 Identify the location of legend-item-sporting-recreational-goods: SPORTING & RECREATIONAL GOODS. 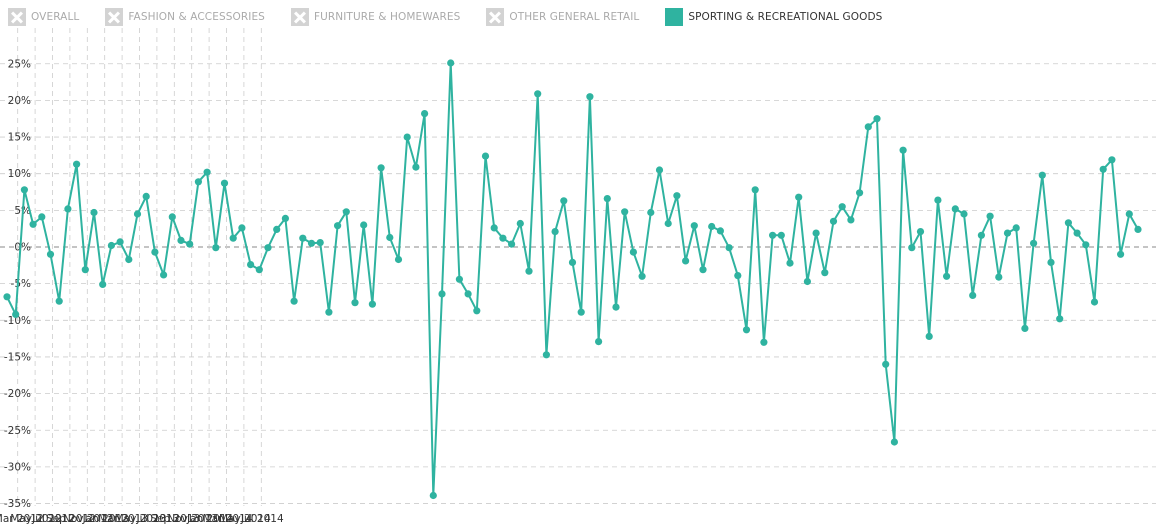
(773, 17).